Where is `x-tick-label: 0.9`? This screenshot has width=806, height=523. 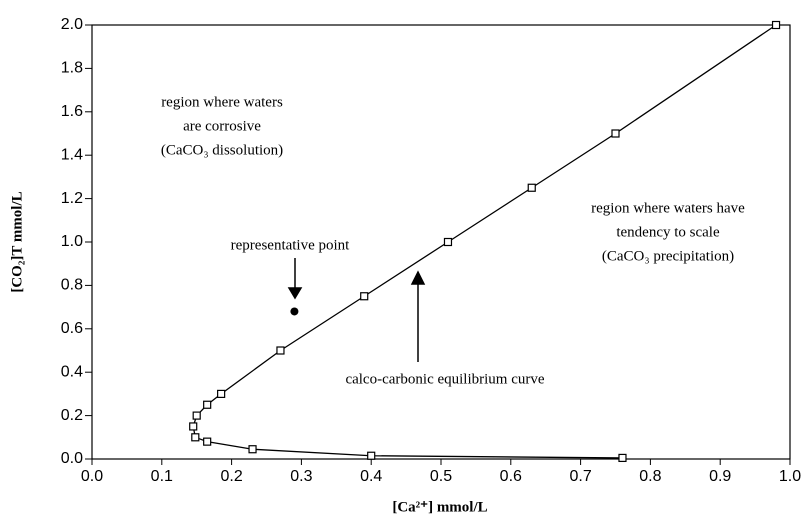 x-tick-label: 0.9 is located at coordinates (720, 476).